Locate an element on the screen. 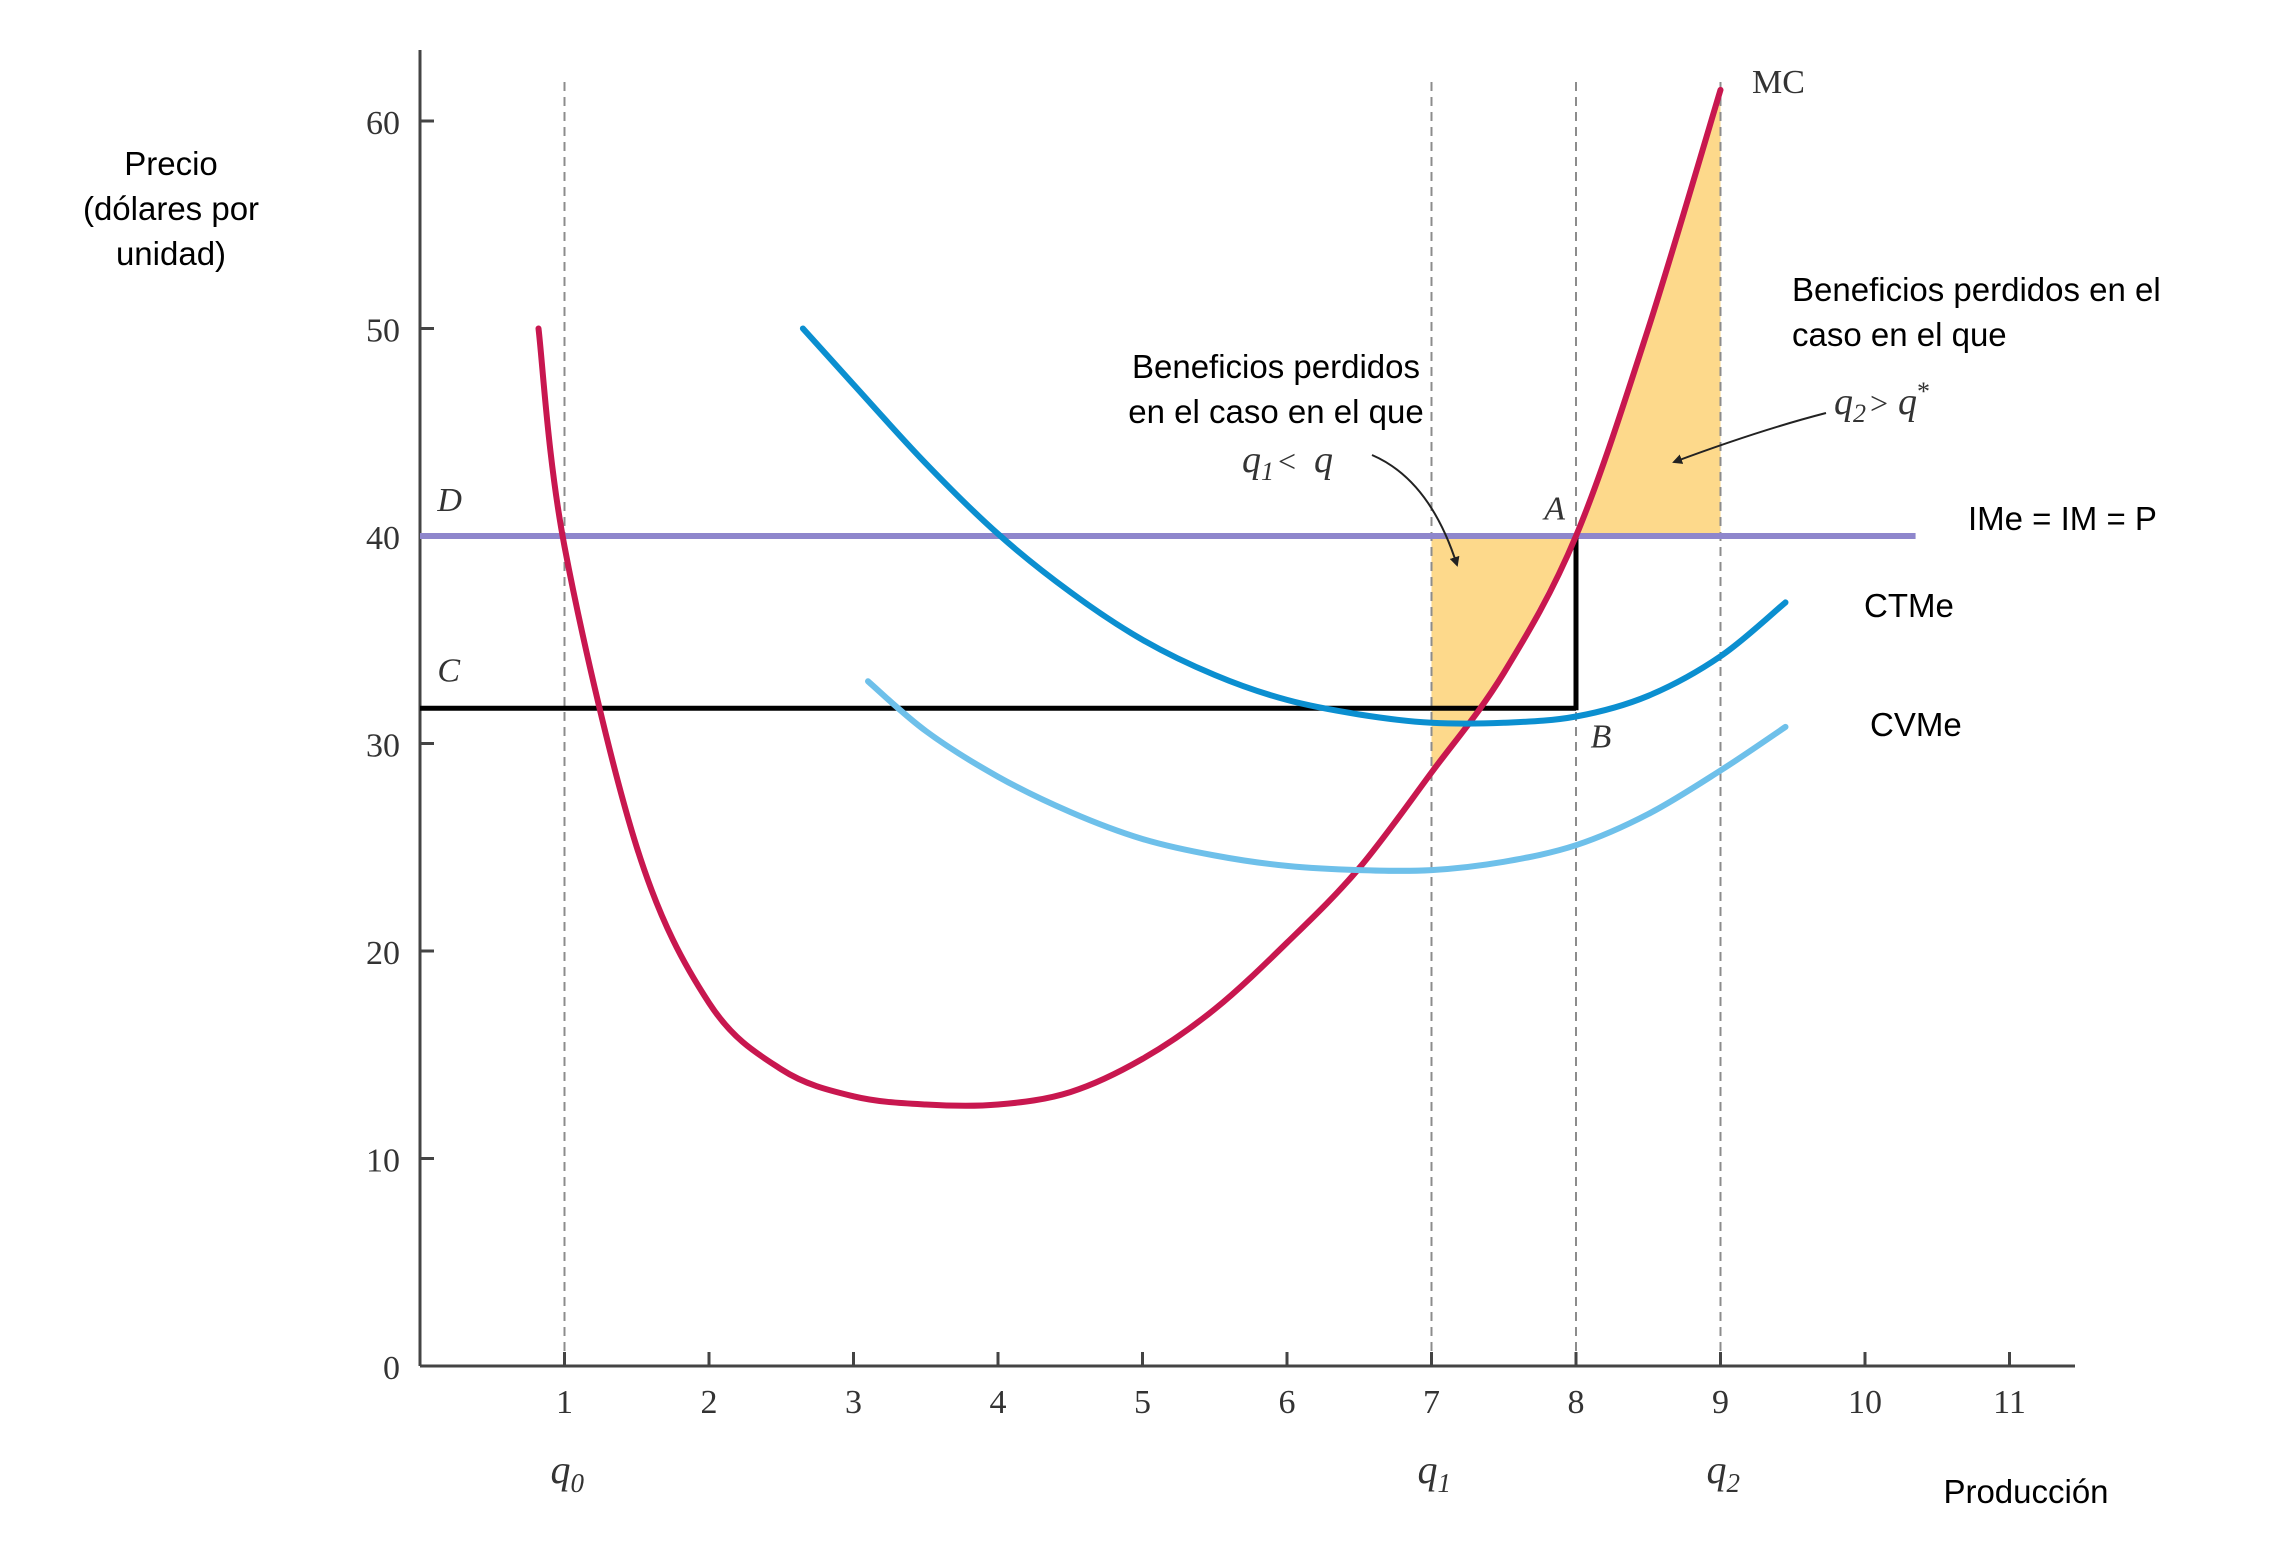 The width and height of the screenshot is (2280, 1561). annotation-1-q: q is located at coordinates (1323, 460).